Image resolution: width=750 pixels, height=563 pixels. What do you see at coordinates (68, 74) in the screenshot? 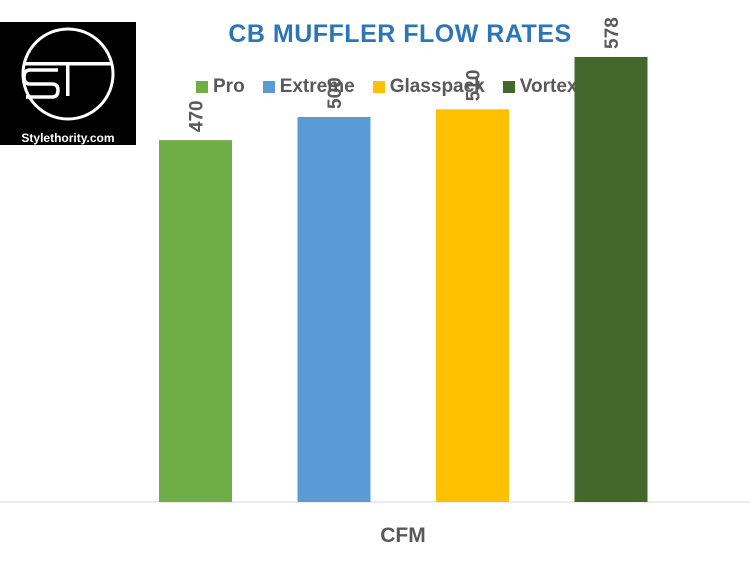
I see `stylethority-logo-icon` at bounding box center [68, 74].